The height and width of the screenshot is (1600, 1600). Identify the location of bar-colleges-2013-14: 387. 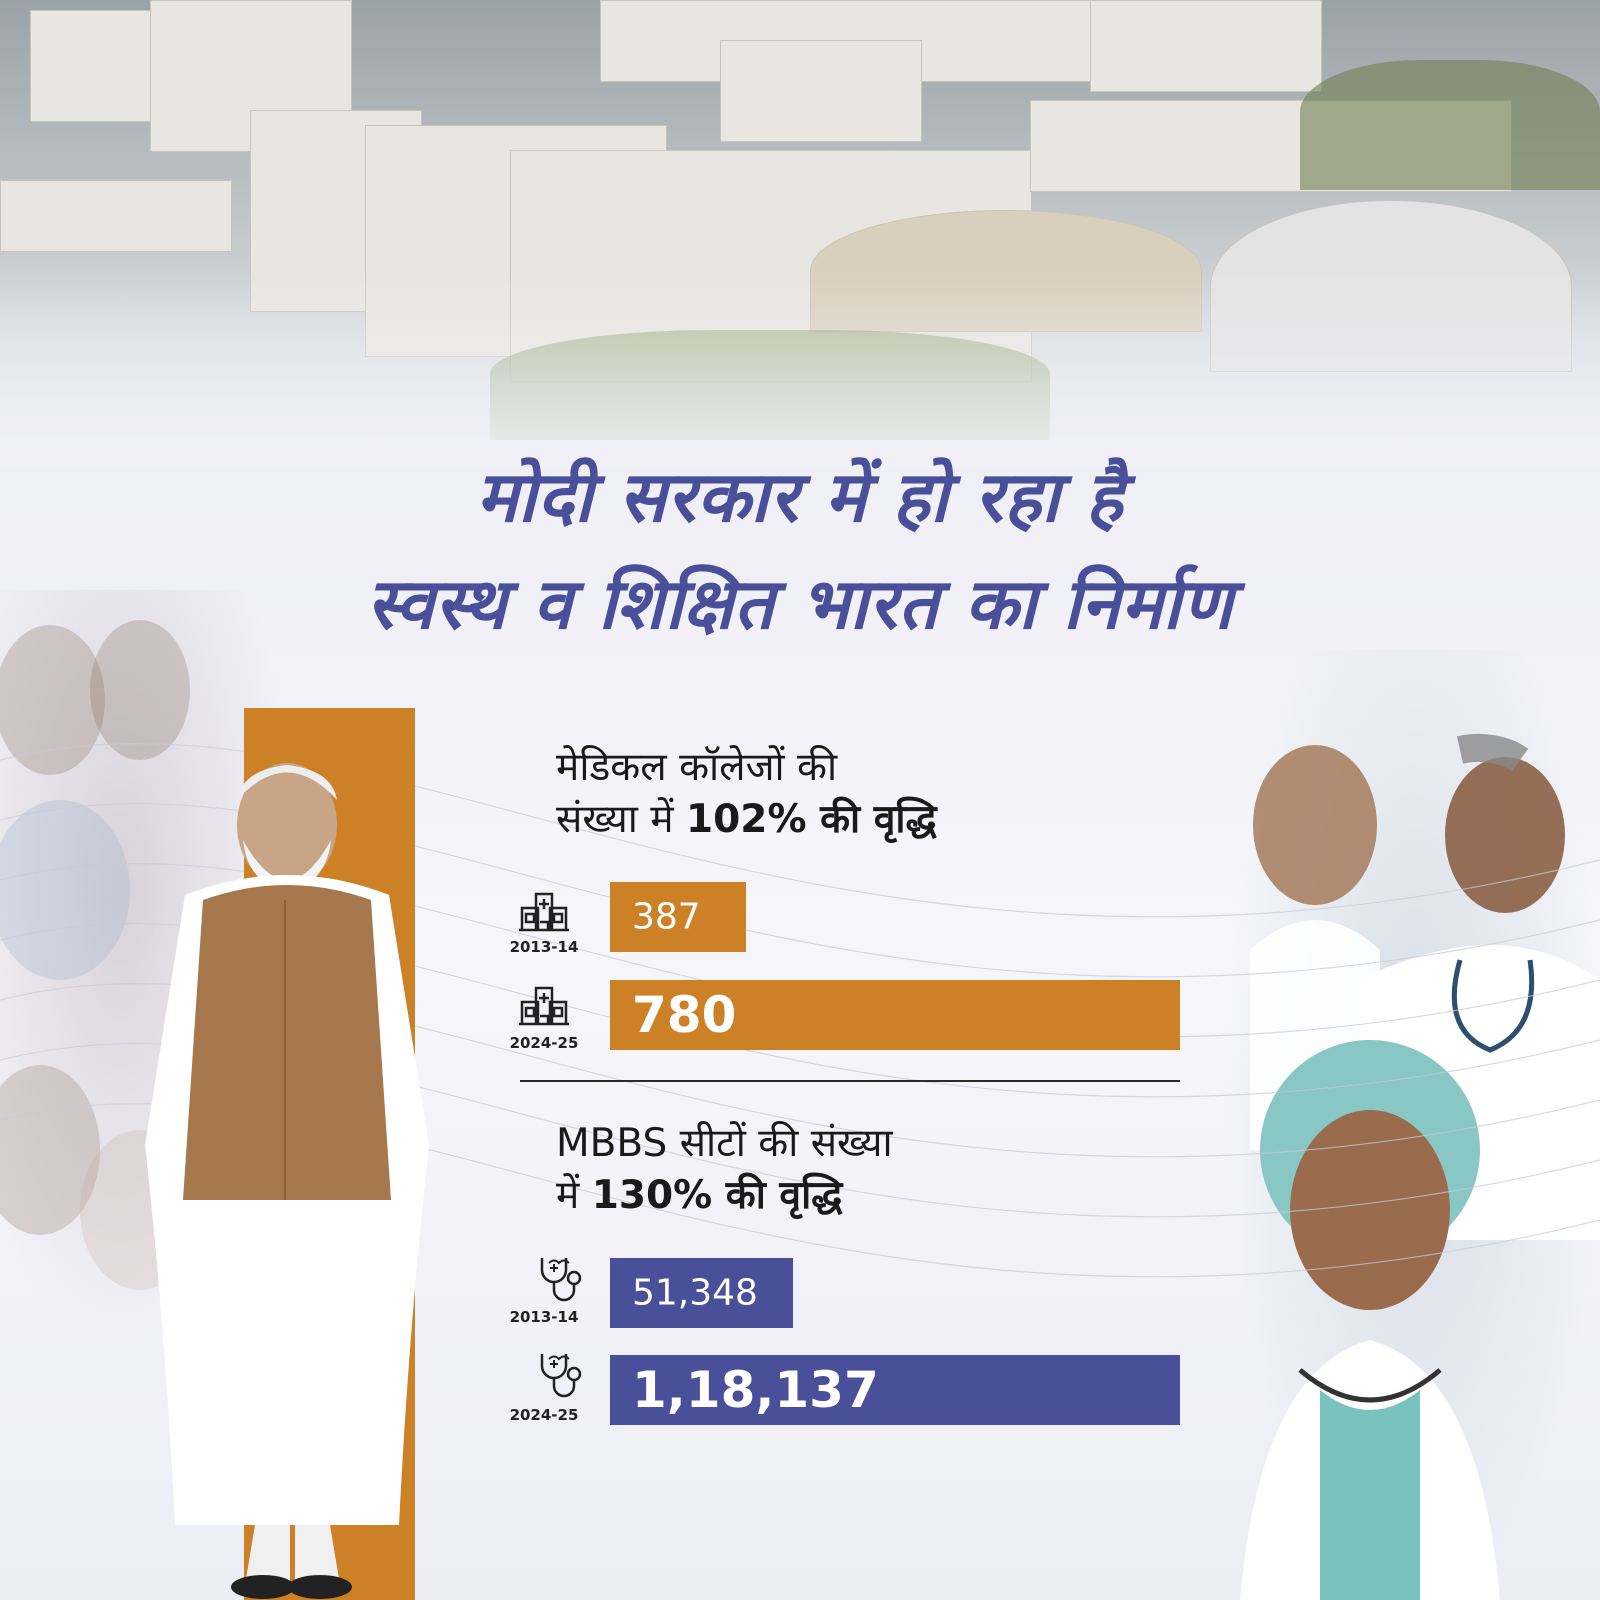
(678, 917).